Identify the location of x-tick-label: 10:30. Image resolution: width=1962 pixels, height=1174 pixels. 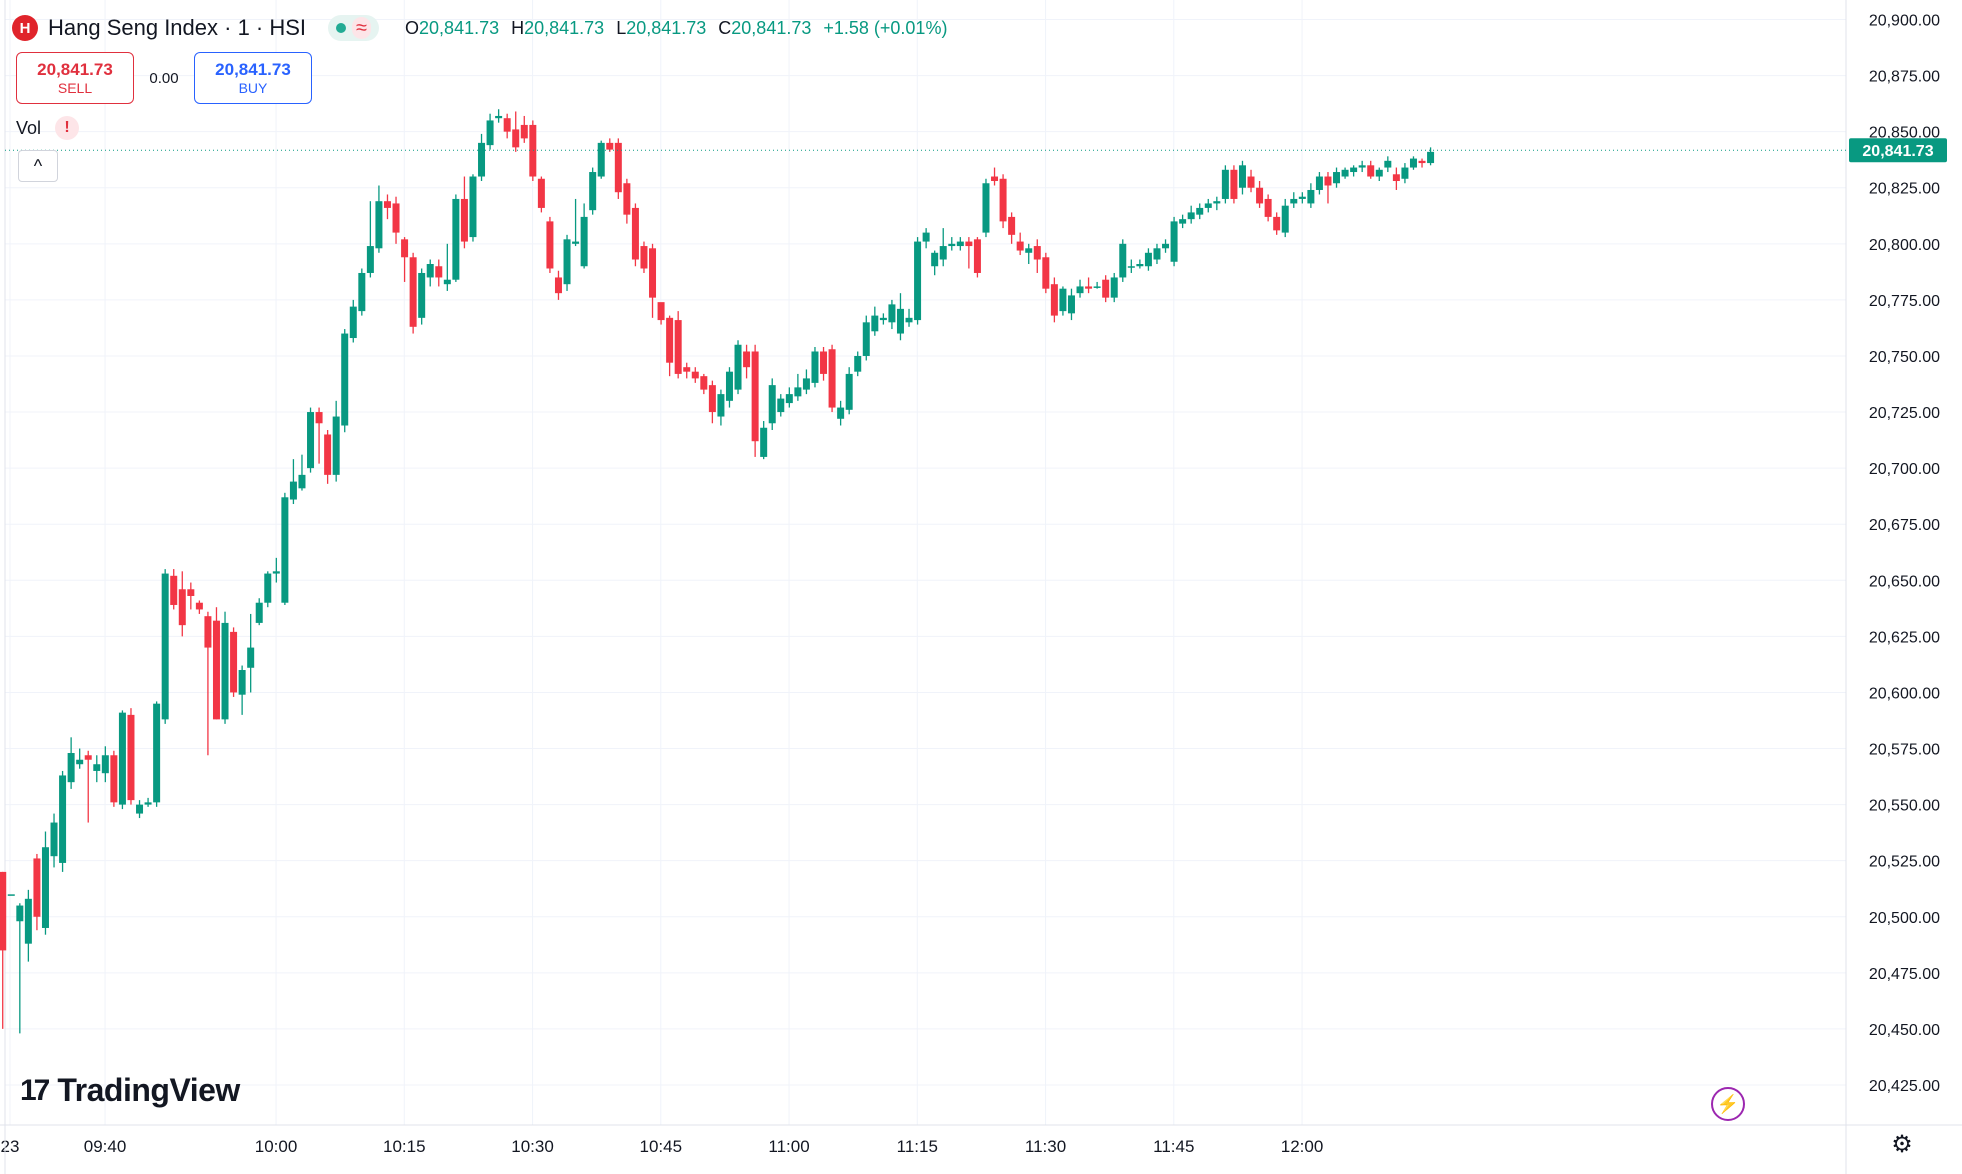
(532, 1146).